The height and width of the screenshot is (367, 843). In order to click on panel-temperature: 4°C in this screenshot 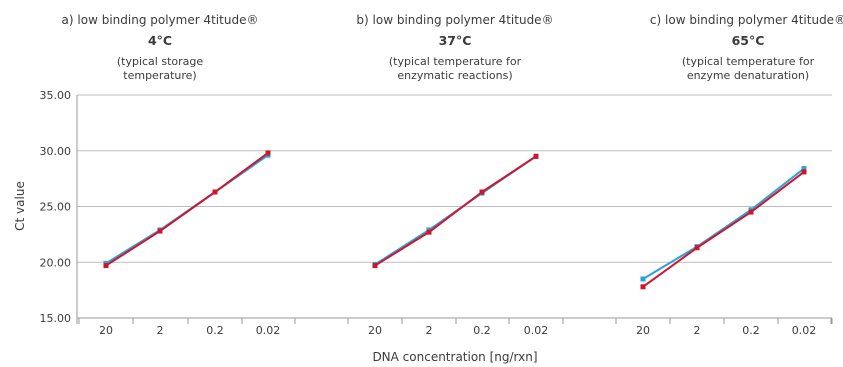, I will do `click(160, 40)`.